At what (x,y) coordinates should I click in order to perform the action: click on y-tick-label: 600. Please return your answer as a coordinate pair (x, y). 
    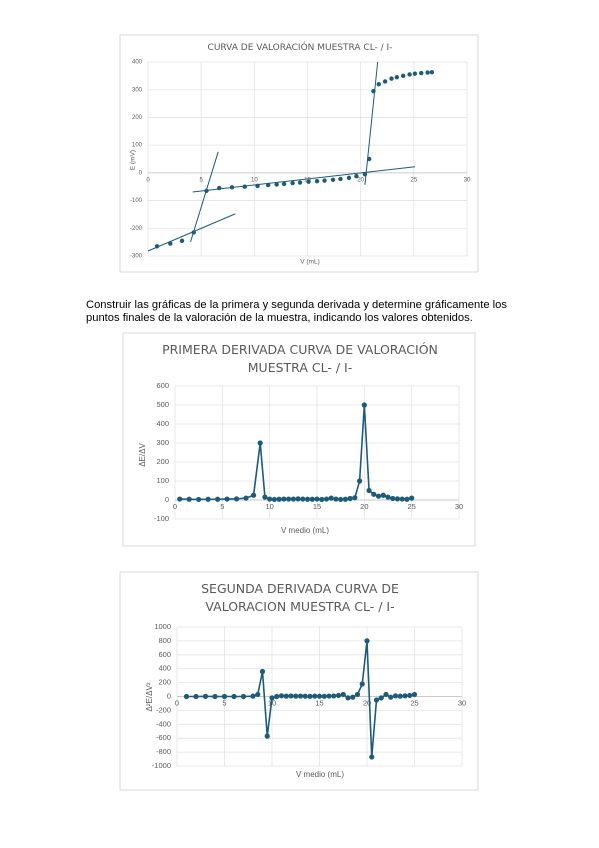
    Looking at the image, I should click on (162, 385).